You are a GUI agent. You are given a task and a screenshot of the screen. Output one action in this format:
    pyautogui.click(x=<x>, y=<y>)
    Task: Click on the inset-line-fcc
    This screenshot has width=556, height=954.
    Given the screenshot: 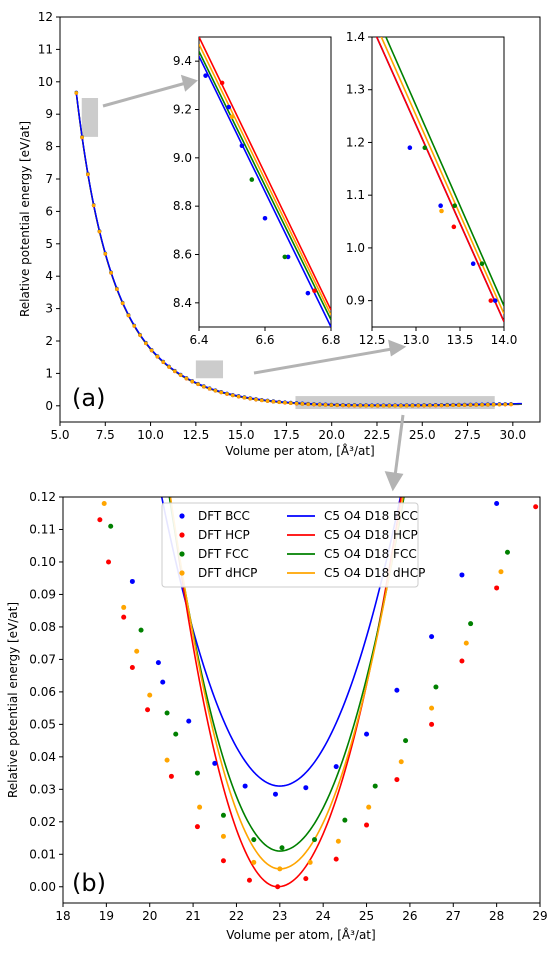 What is the action you would take?
    pyautogui.click(x=444, y=172)
    